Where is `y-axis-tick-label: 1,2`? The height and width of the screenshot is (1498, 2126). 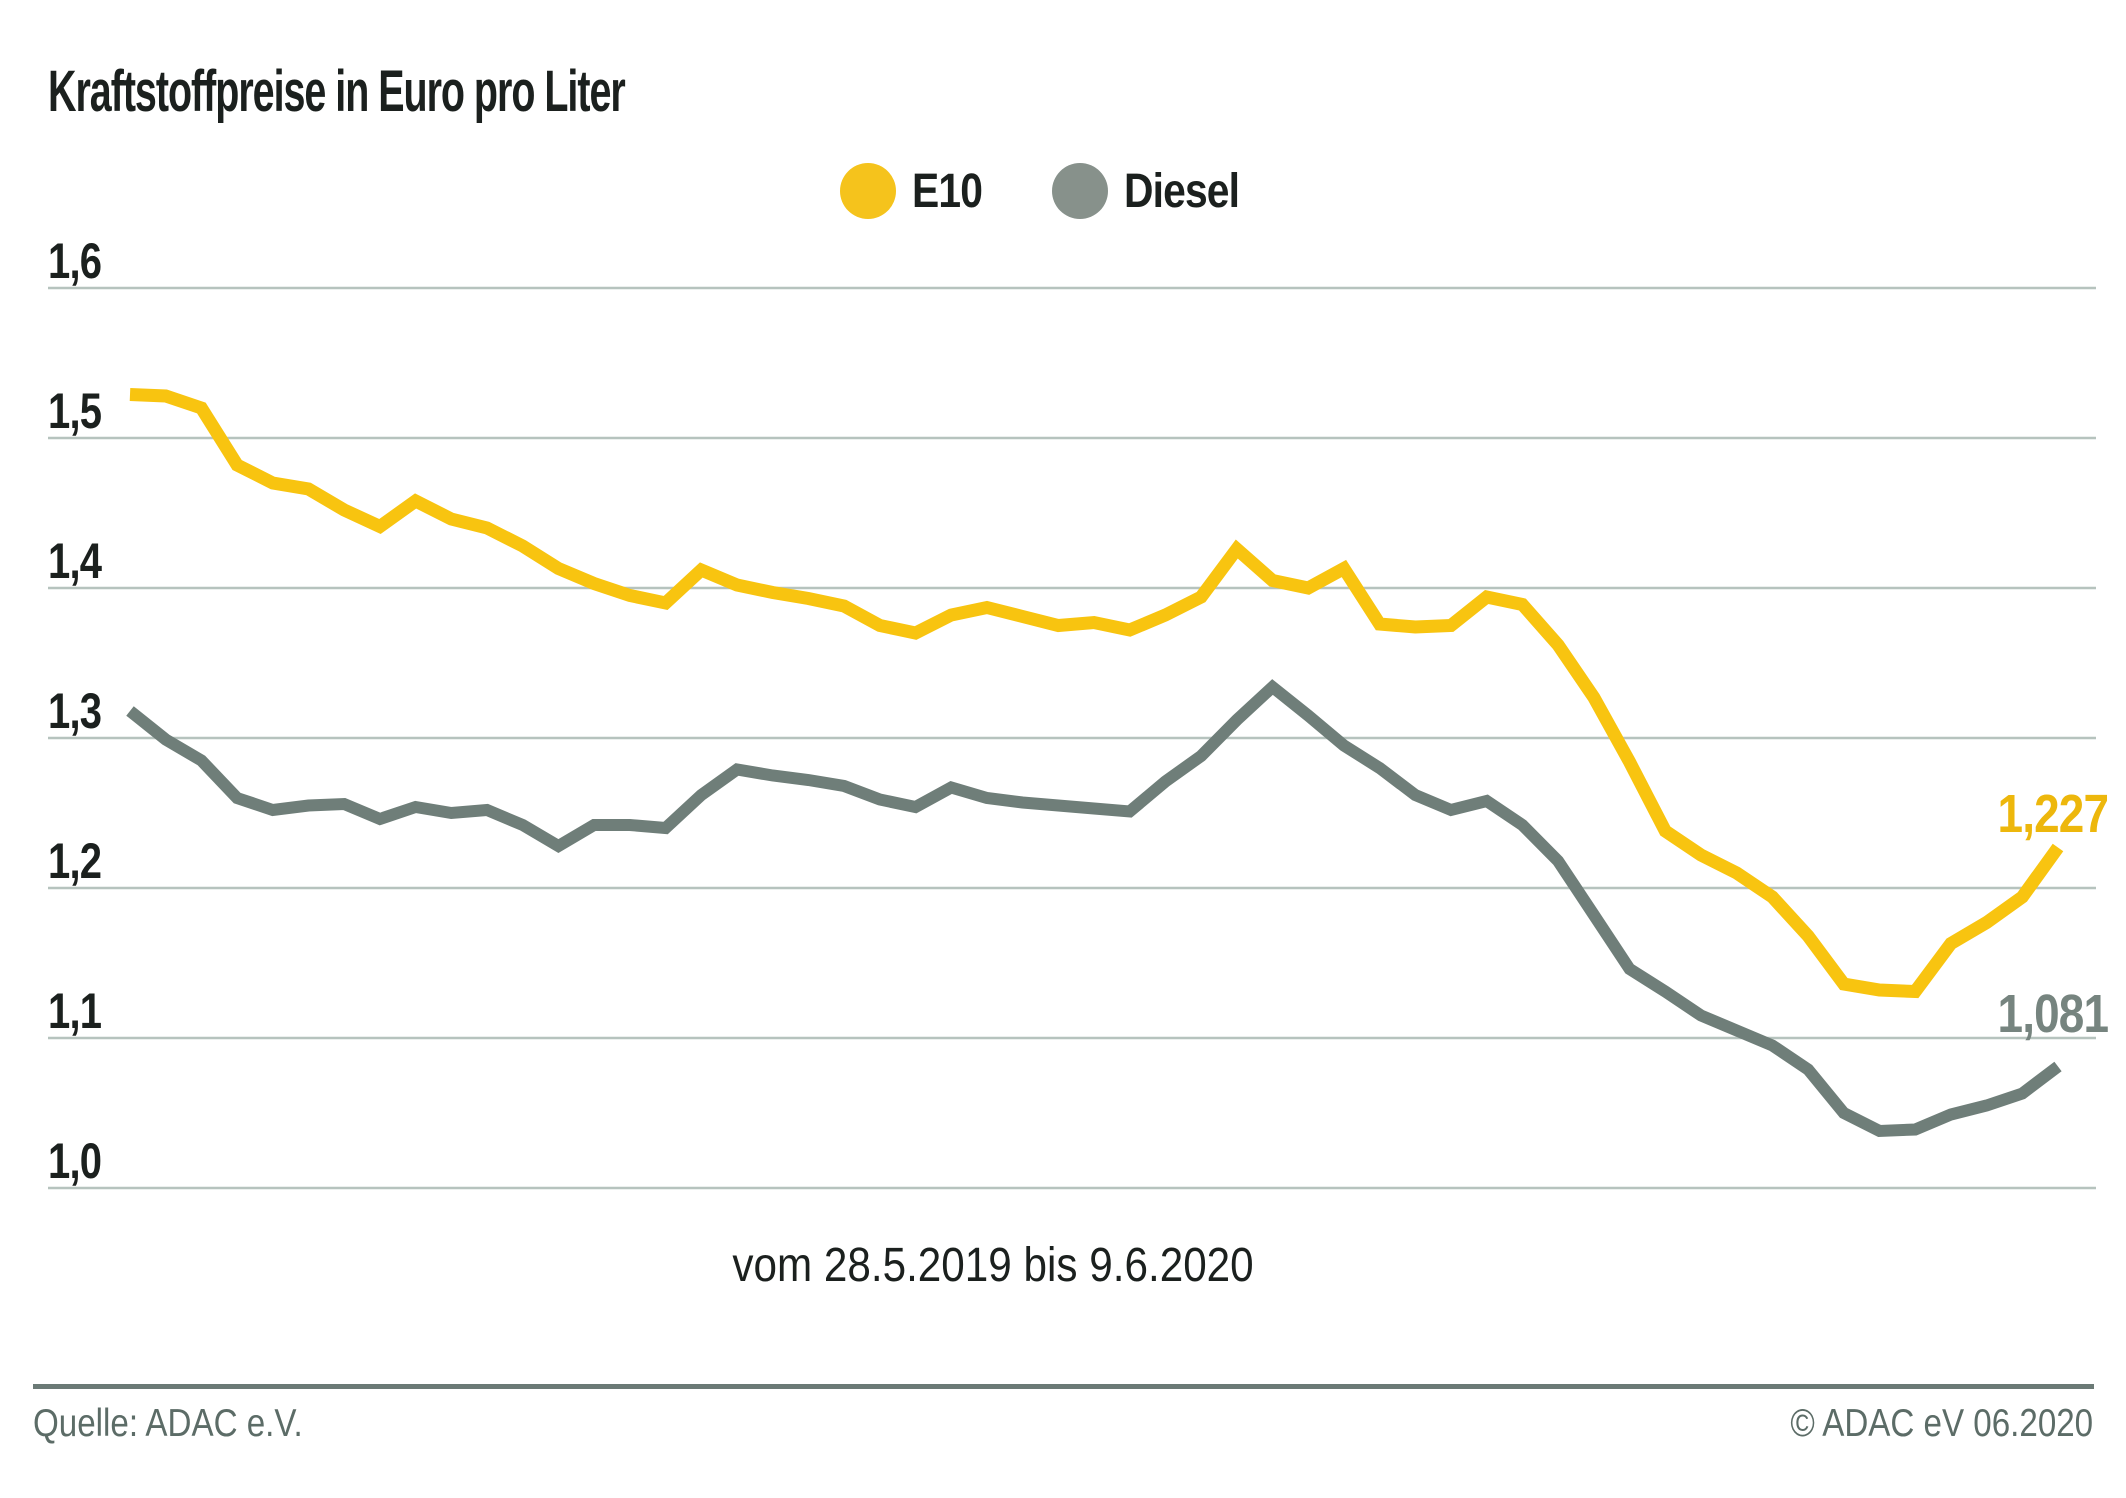
y-axis-tick-label: 1,2 is located at coordinates (75, 861).